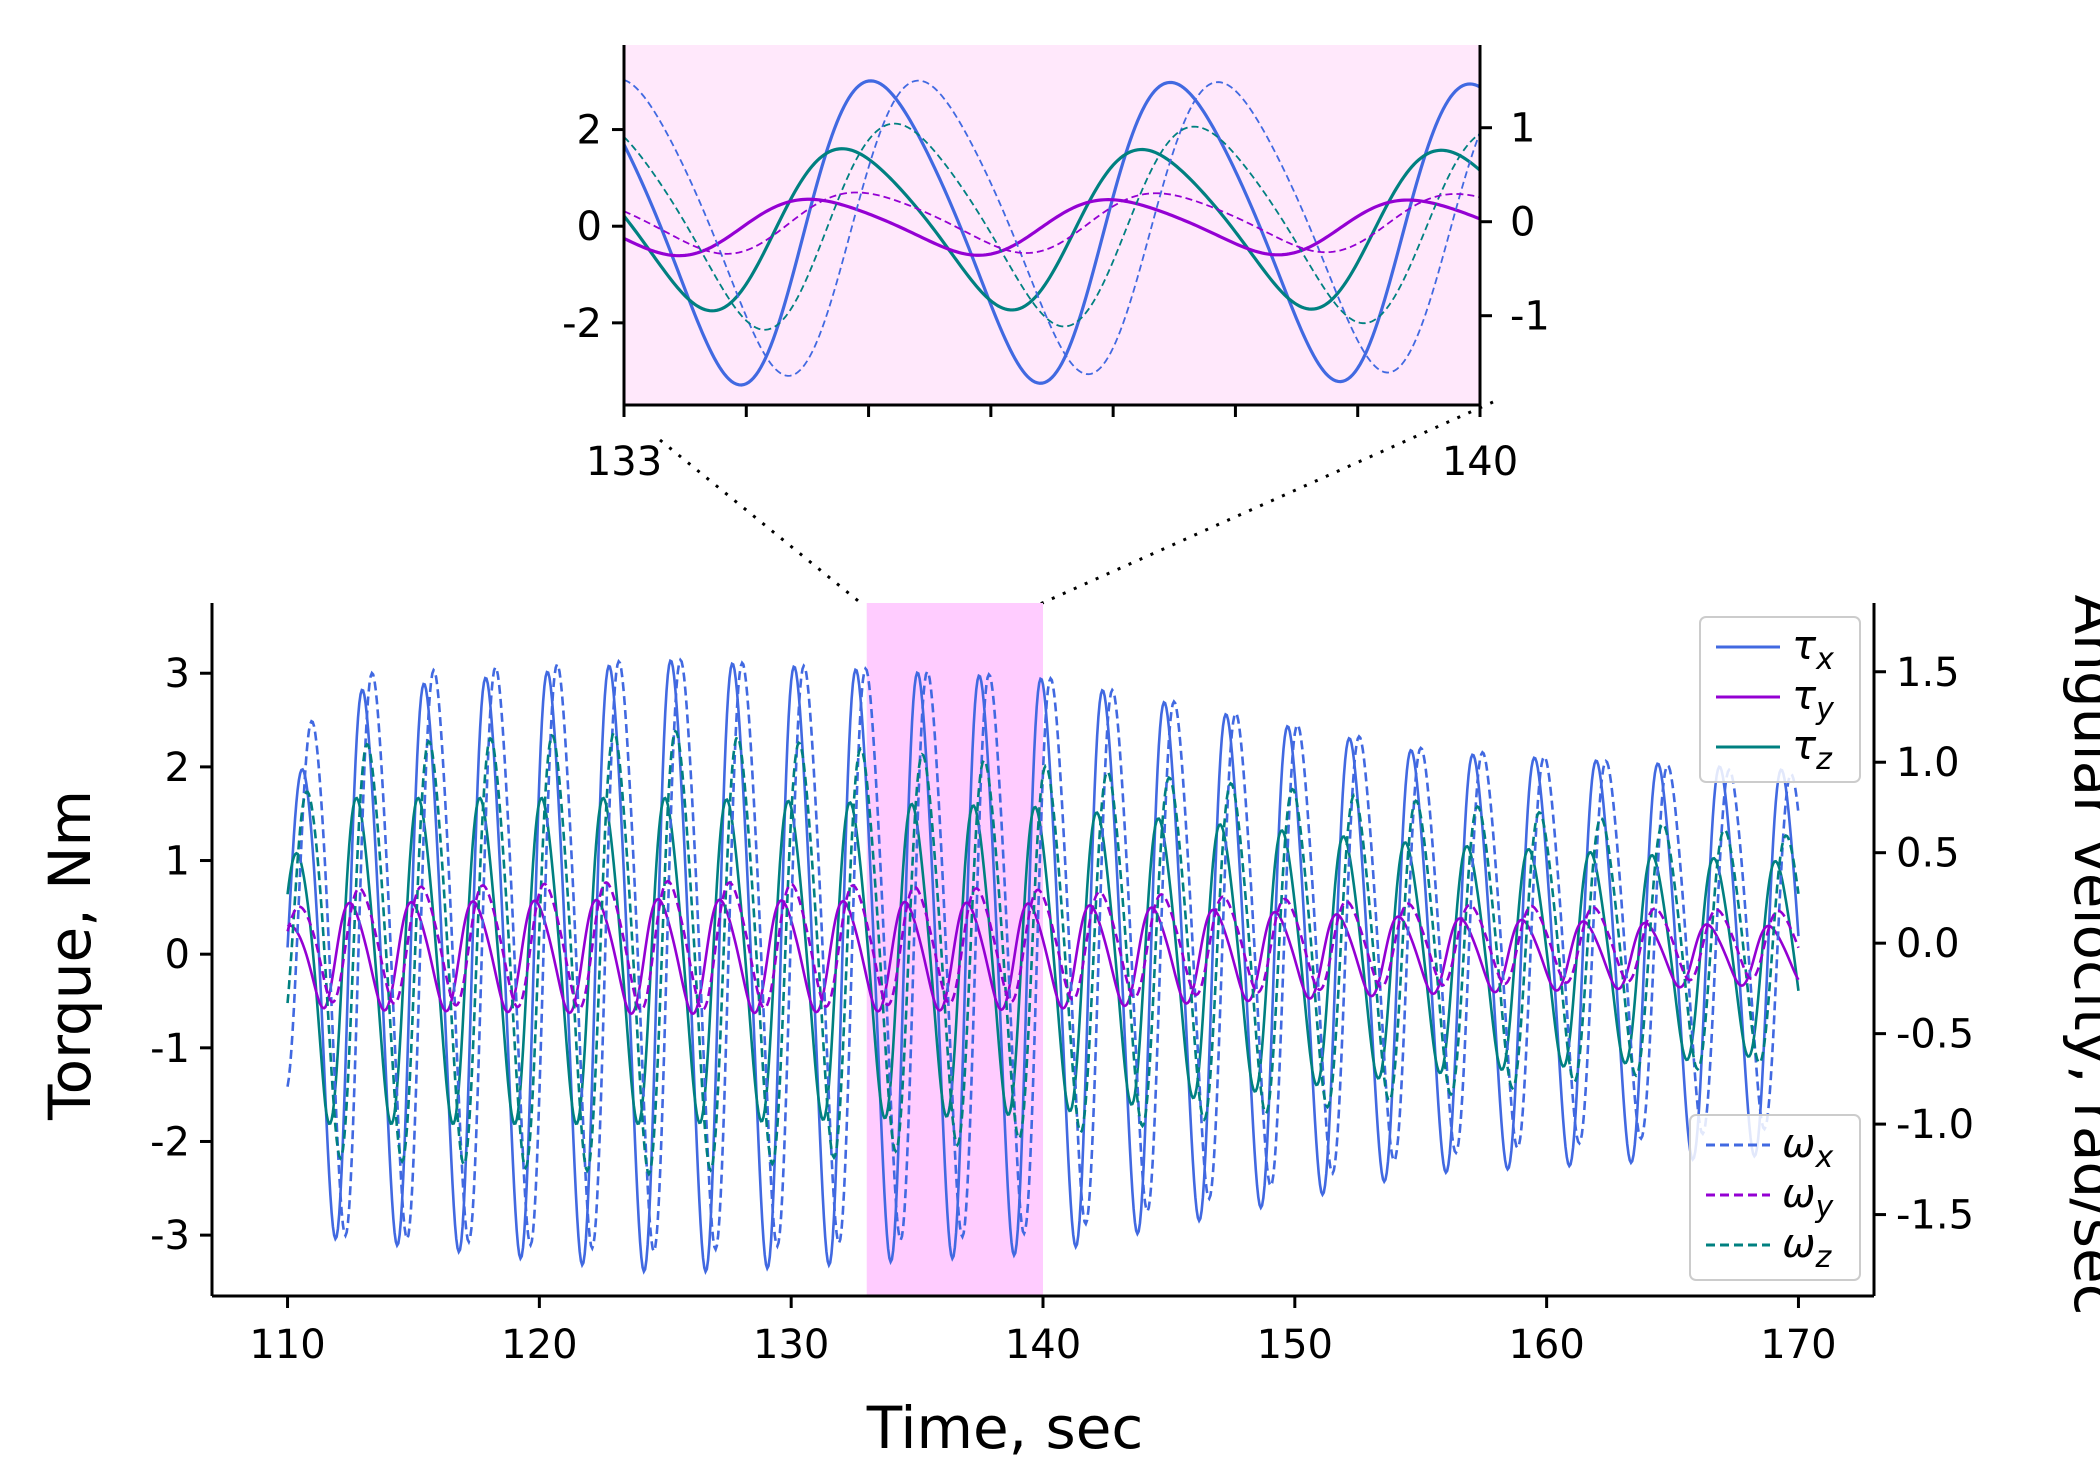 The height and width of the screenshot is (1471, 2100). Describe the element at coordinates (170, 1142) in the screenshot. I see `y-left-tick-label: -2` at that location.